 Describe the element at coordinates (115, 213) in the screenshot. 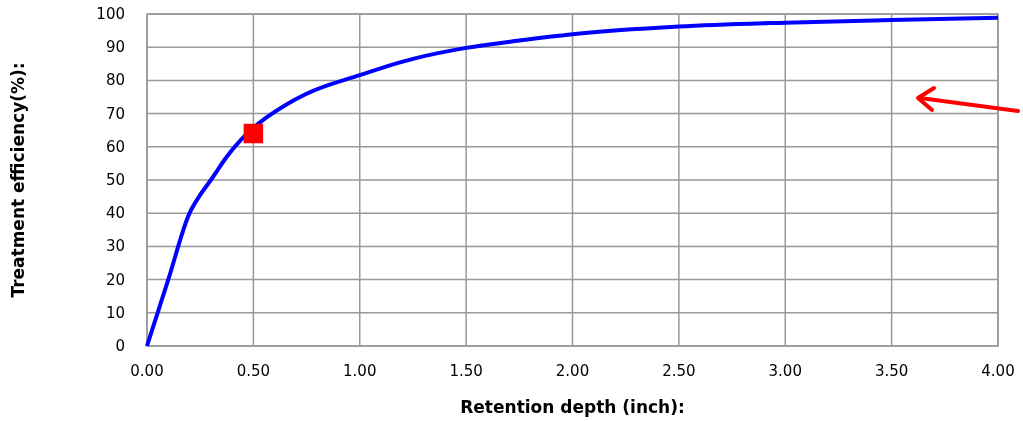

I see `y-tick-label: 40` at that location.